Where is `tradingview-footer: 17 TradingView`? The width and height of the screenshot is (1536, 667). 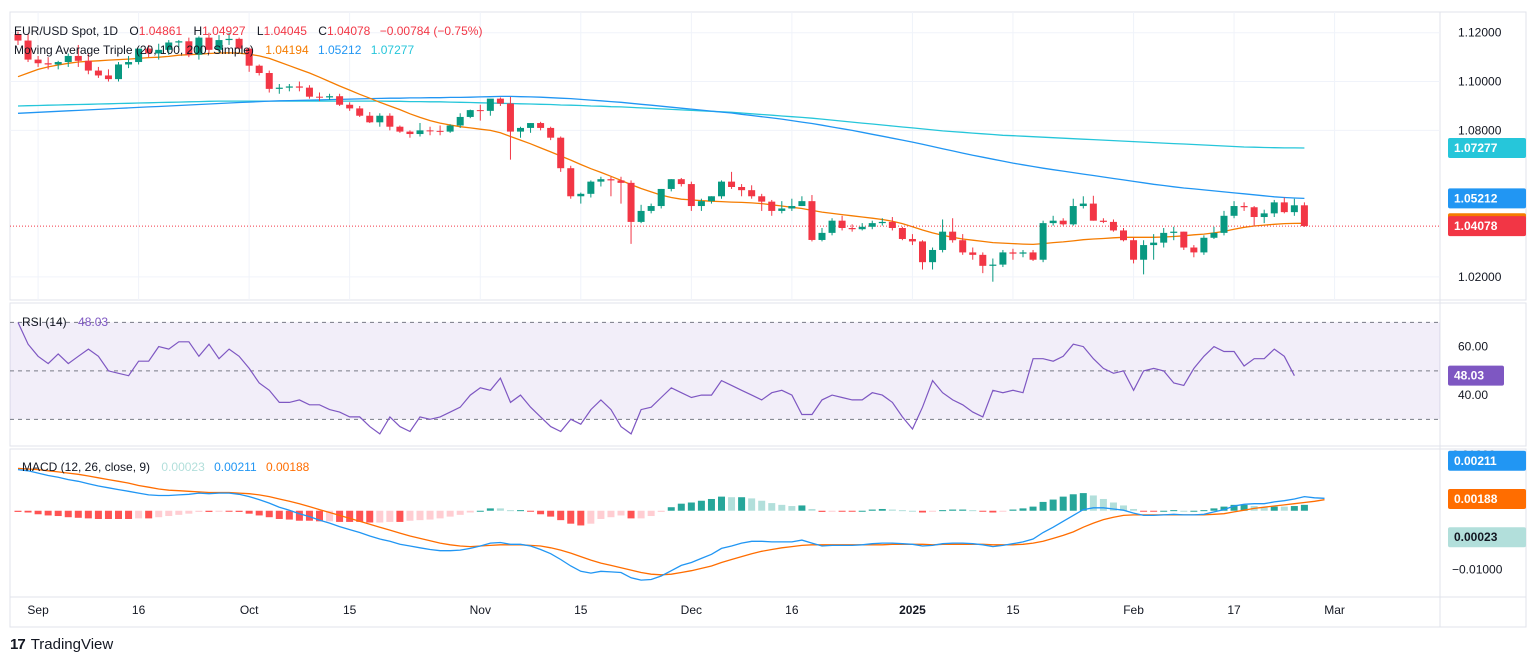
tradingview-footer: 17 TradingView is located at coordinates (61, 644).